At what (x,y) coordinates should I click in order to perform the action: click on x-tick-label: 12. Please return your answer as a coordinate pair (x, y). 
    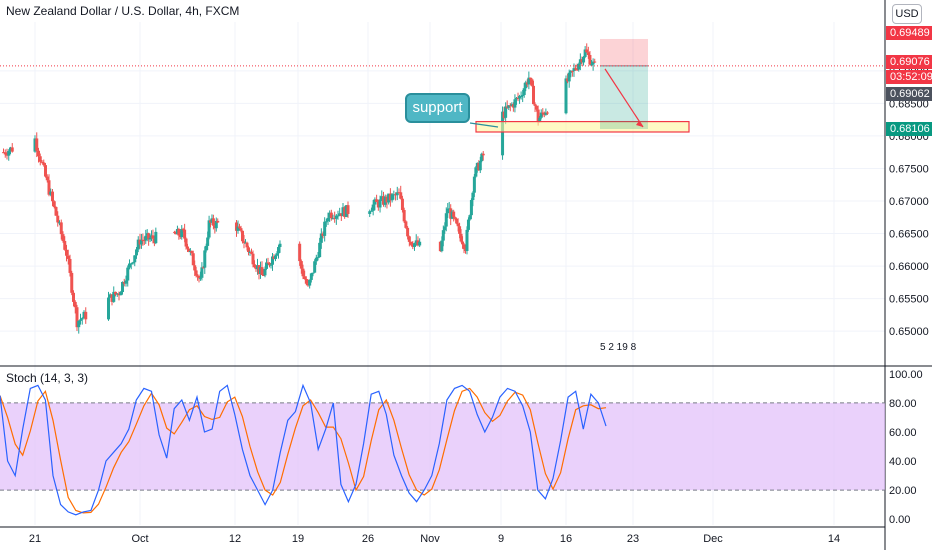
    Looking at the image, I should click on (235, 539).